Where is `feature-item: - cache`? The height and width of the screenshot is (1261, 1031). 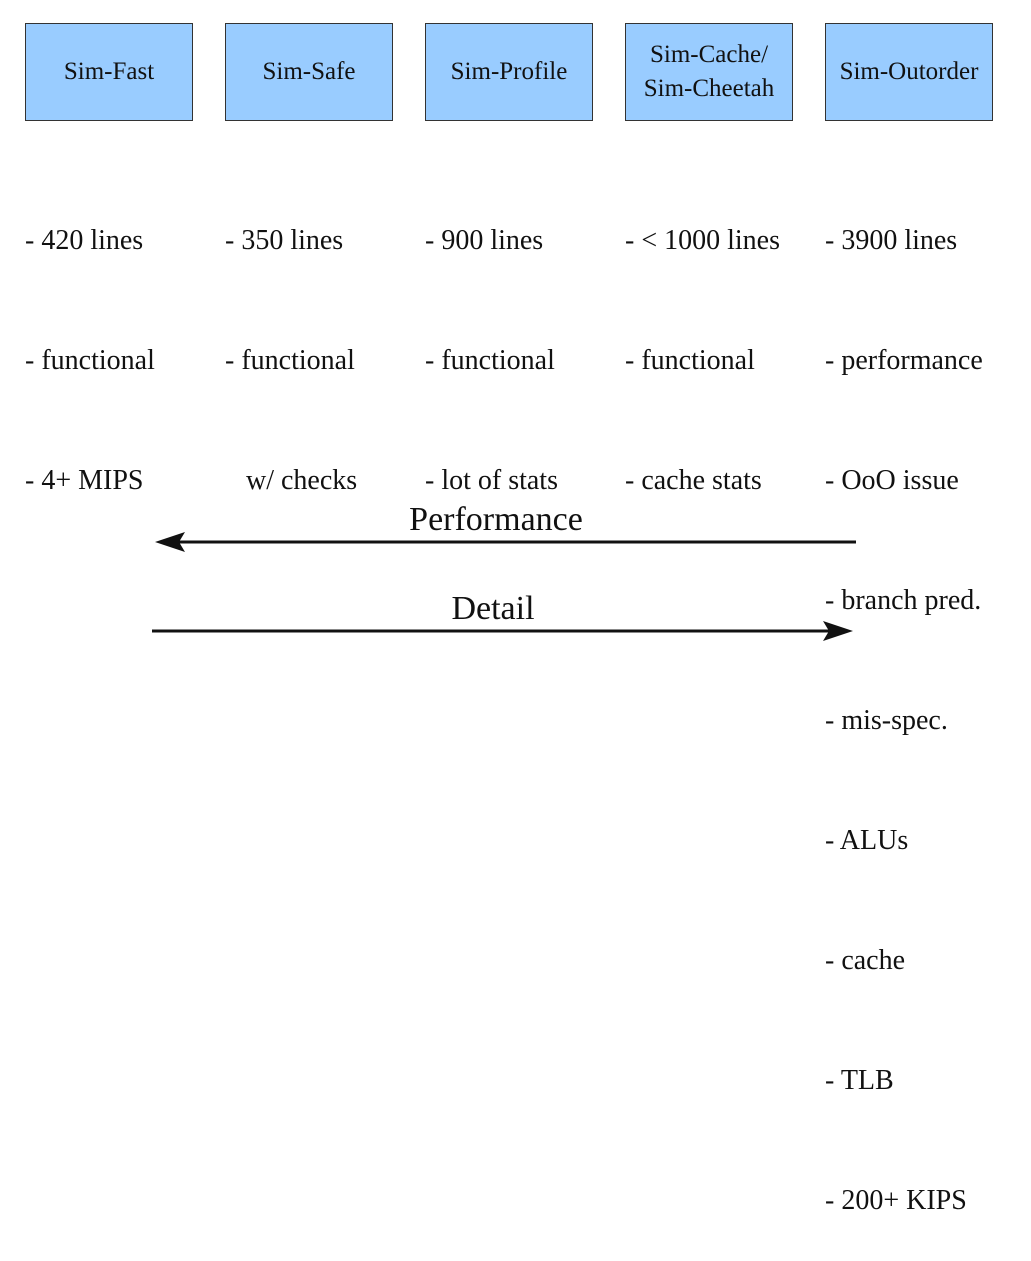 feature-item: - cache is located at coordinates (865, 960).